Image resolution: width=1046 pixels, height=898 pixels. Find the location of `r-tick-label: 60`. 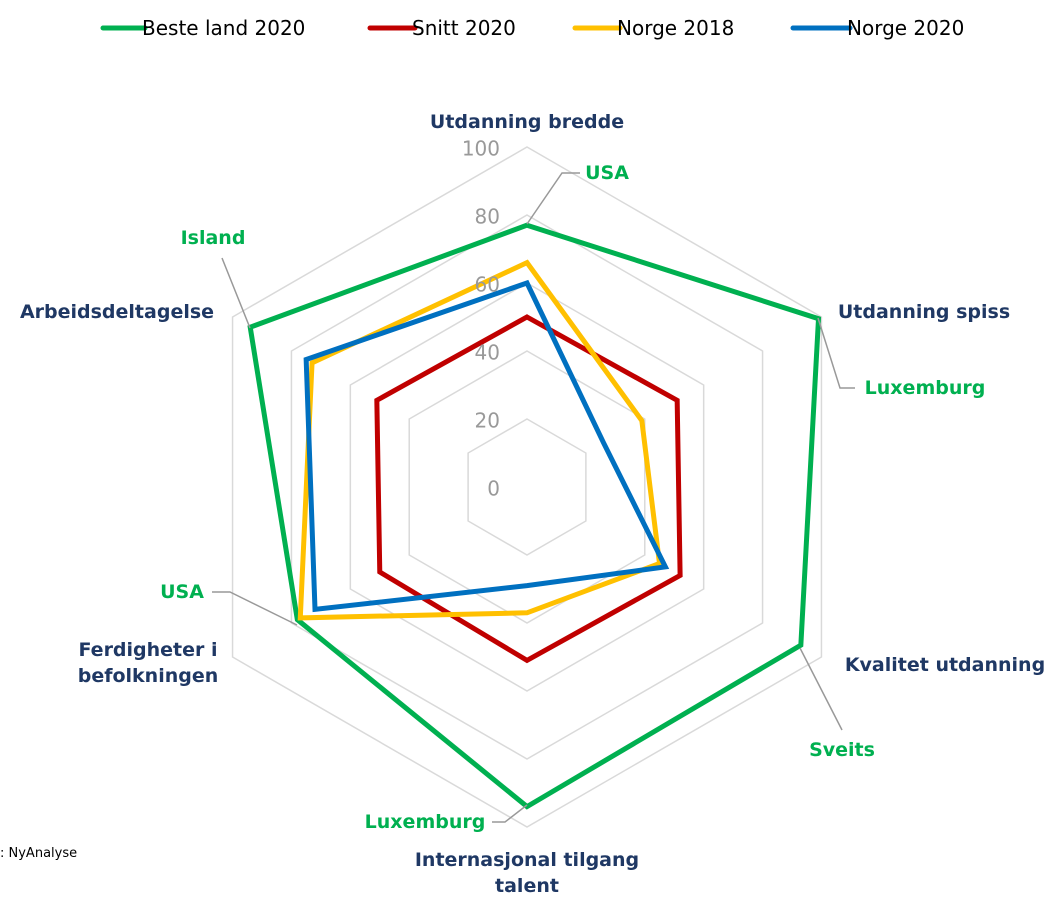

r-tick-label: 60 is located at coordinates (487, 285).